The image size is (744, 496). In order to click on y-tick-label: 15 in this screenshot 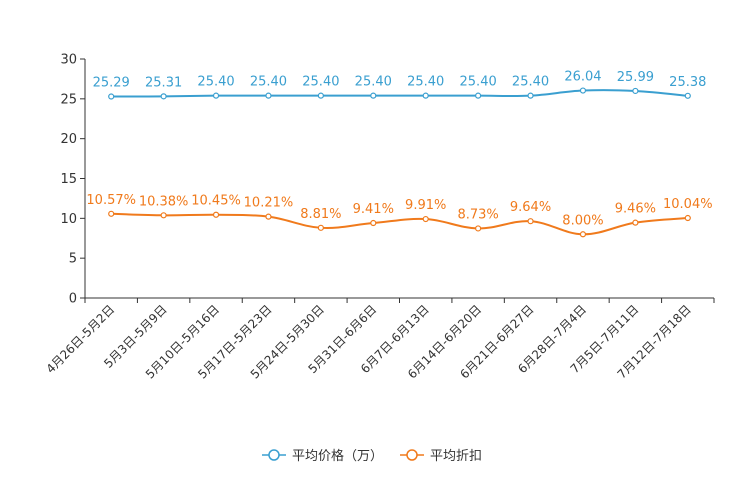, I will do `click(68, 179)`.